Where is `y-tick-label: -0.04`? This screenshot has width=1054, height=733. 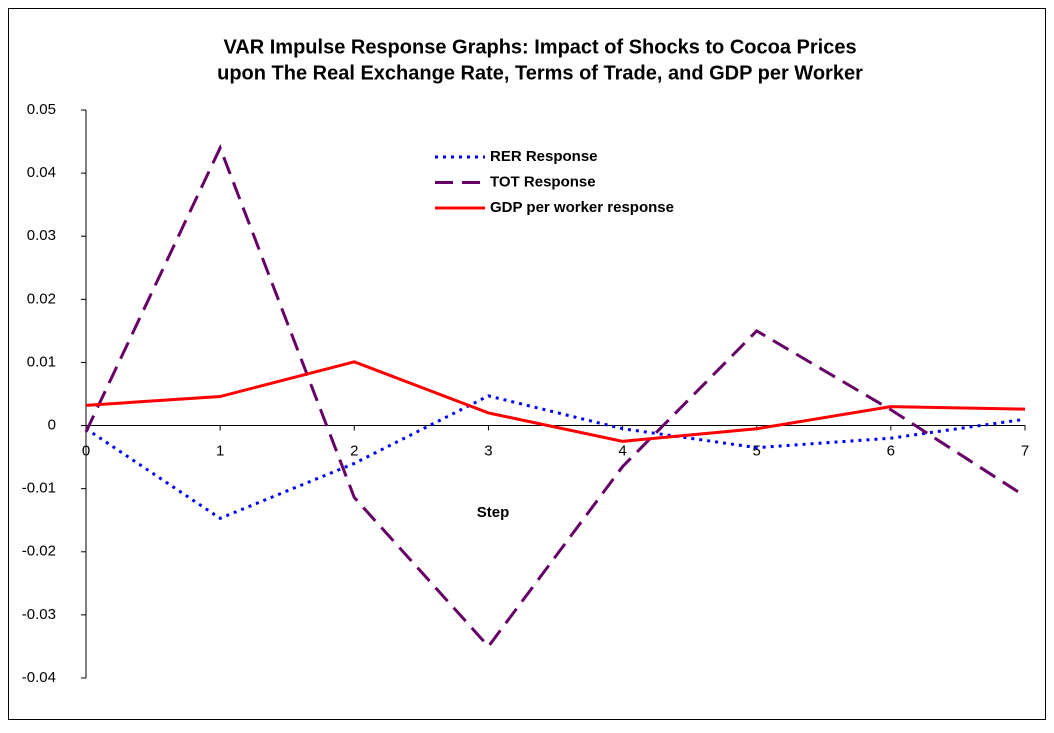
y-tick-label: -0.04 is located at coordinates (39, 677).